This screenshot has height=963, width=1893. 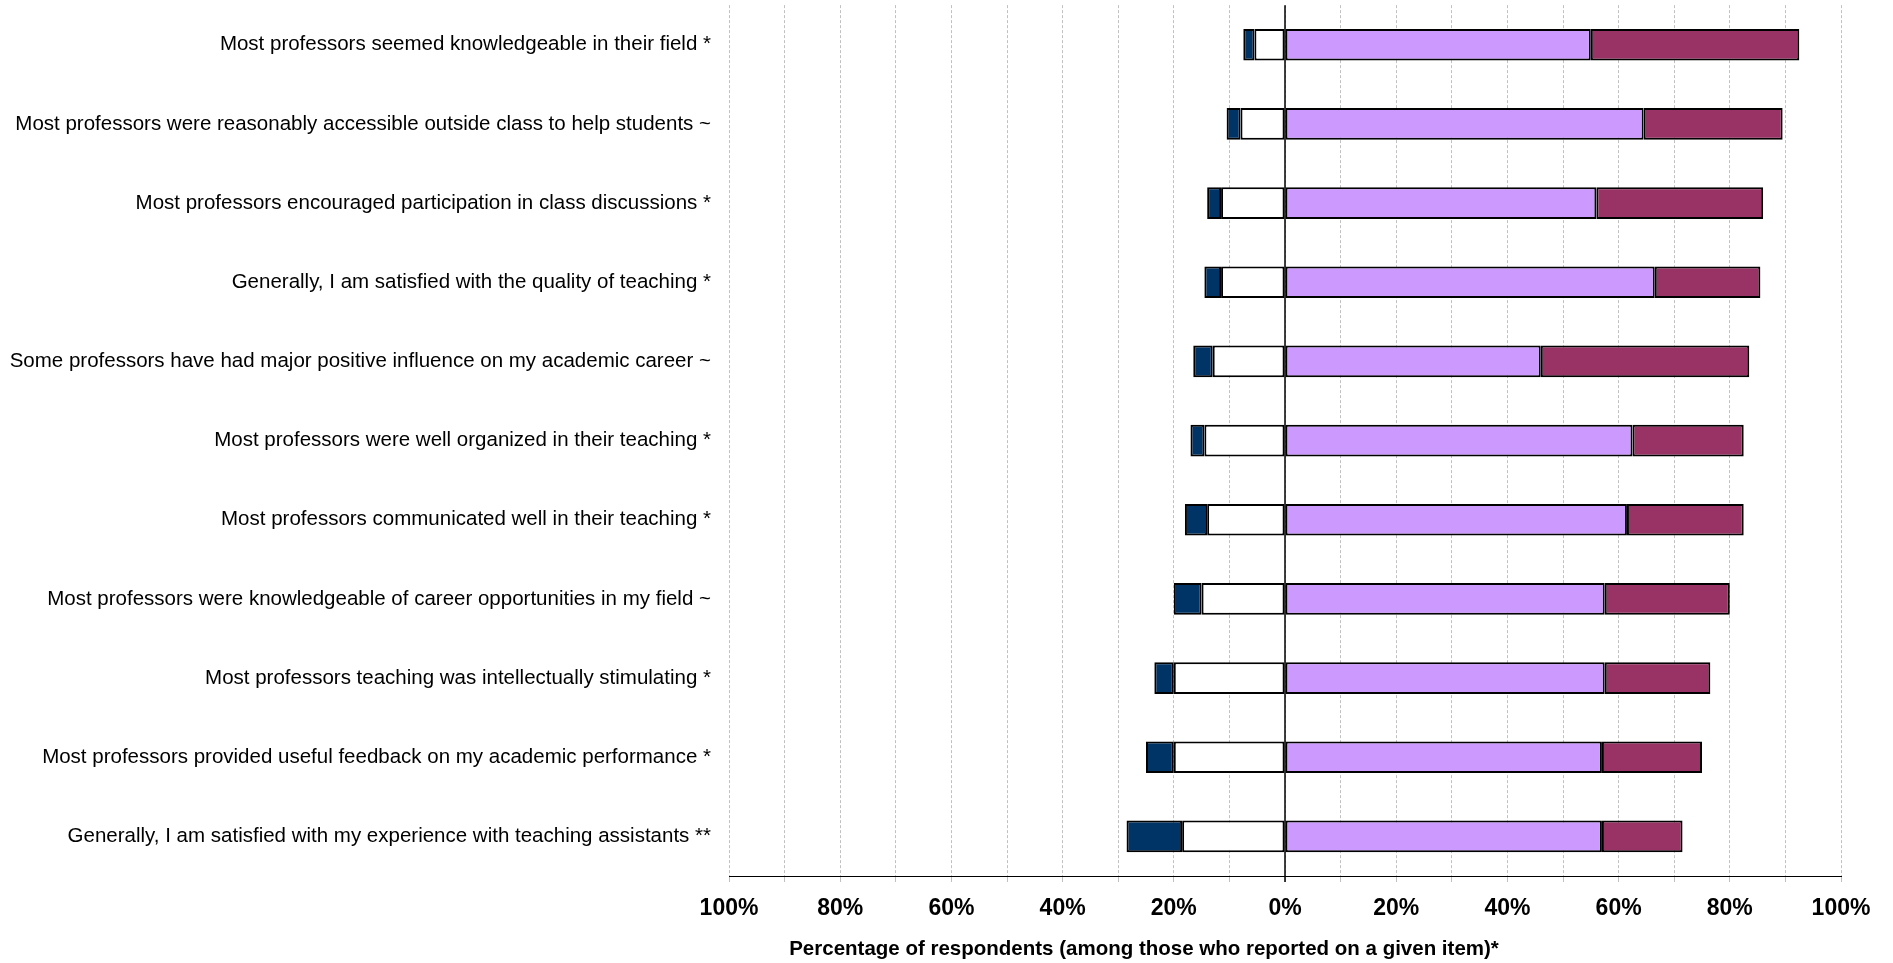 I want to click on y-tick-label: Most professors seemed knowledgeable in their field *, so click(x=465, y=43).